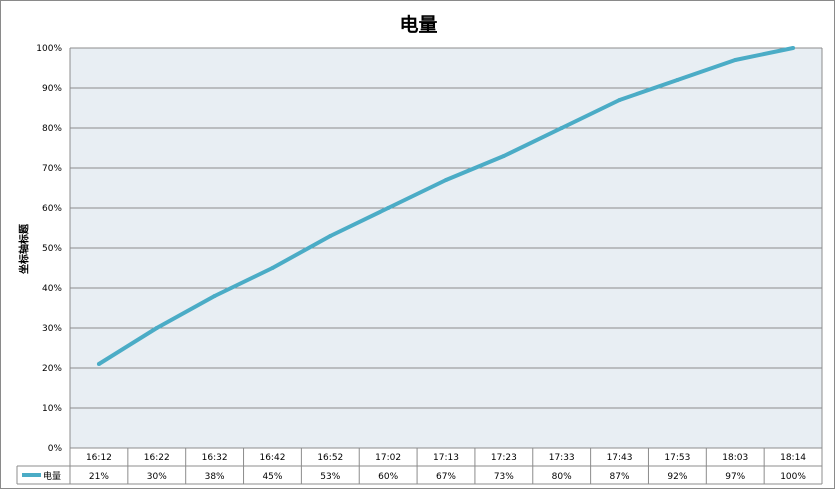 The image size is (835, 489). Describe the element at coordinates (388, 458) in the screenshot. I see `x-tick-label: 17:02` at that location.